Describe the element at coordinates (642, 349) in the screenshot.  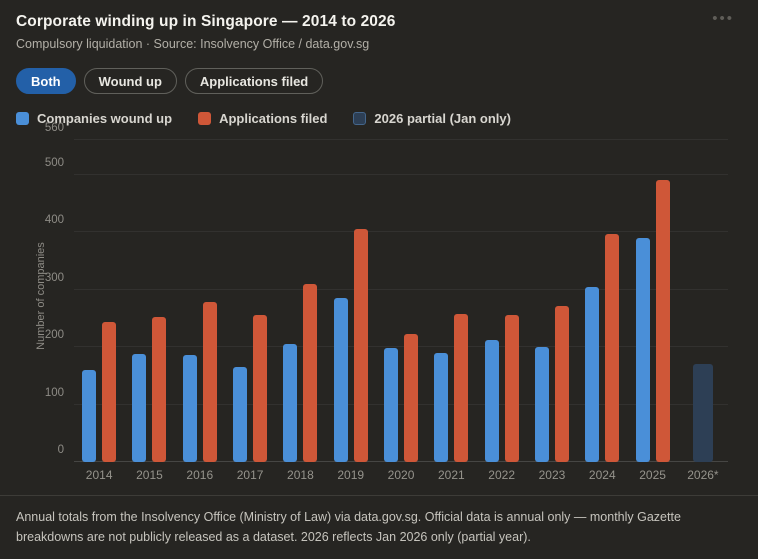
I see `bar-companies-wound-up-2025` at that location.